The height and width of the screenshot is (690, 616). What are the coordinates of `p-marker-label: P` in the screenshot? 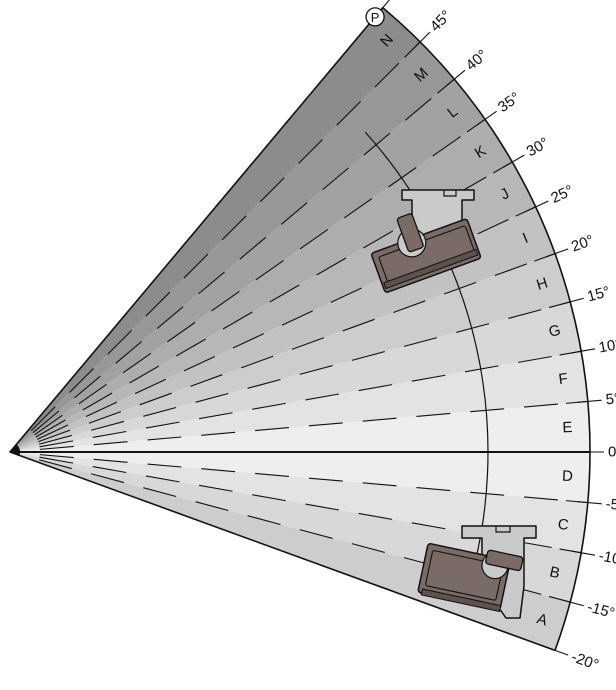 It's located at (375, 17).